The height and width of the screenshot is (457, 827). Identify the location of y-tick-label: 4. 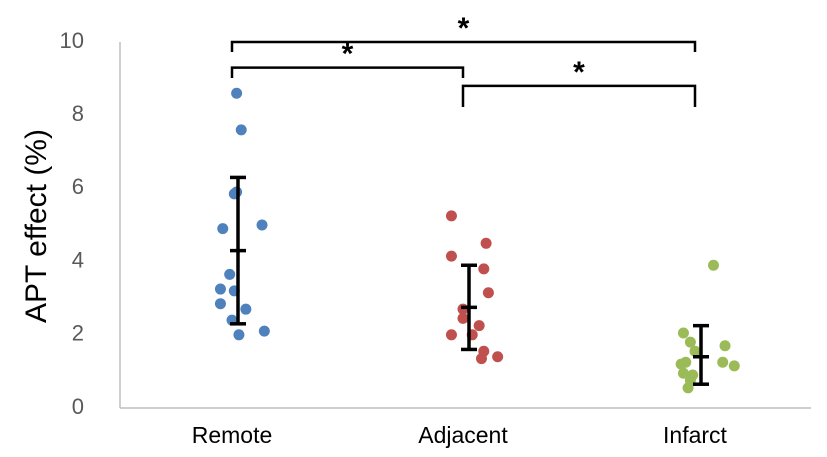
(78, 259).